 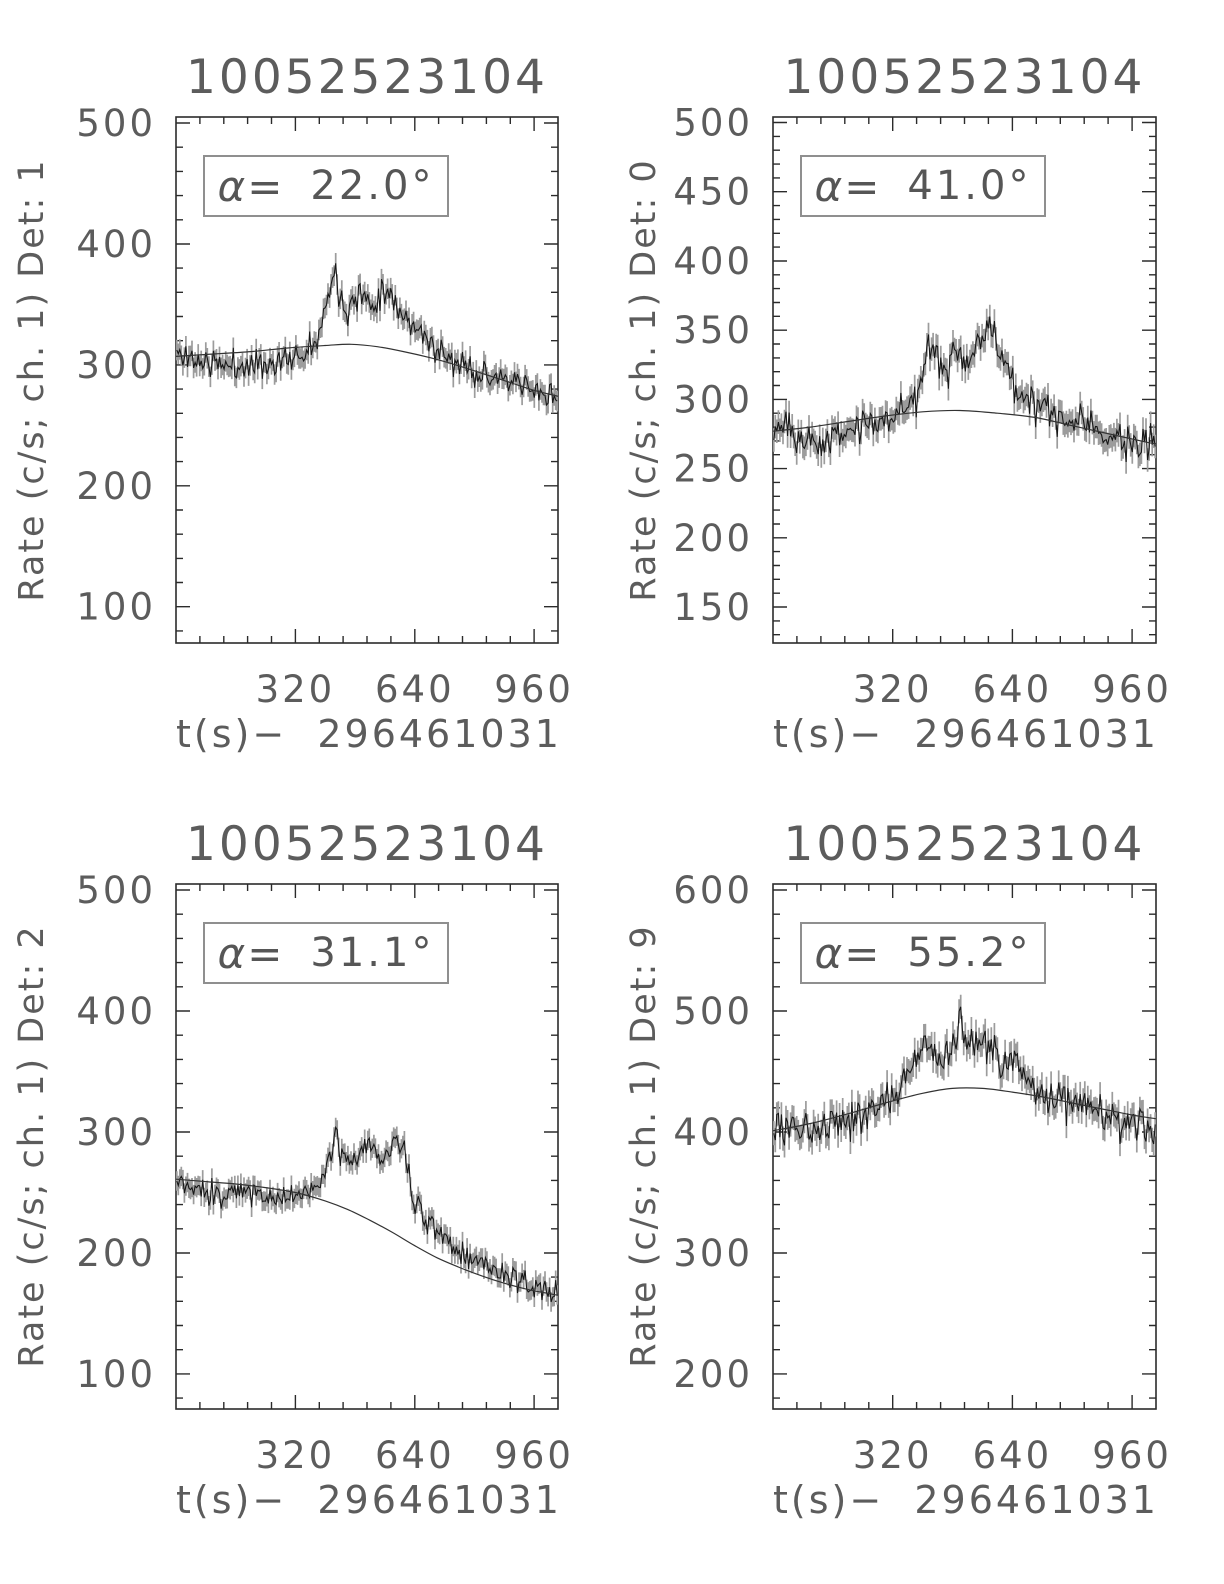 I want to click on alpha-annotation-box: α= 22.0°, so click(x=326, y=186).